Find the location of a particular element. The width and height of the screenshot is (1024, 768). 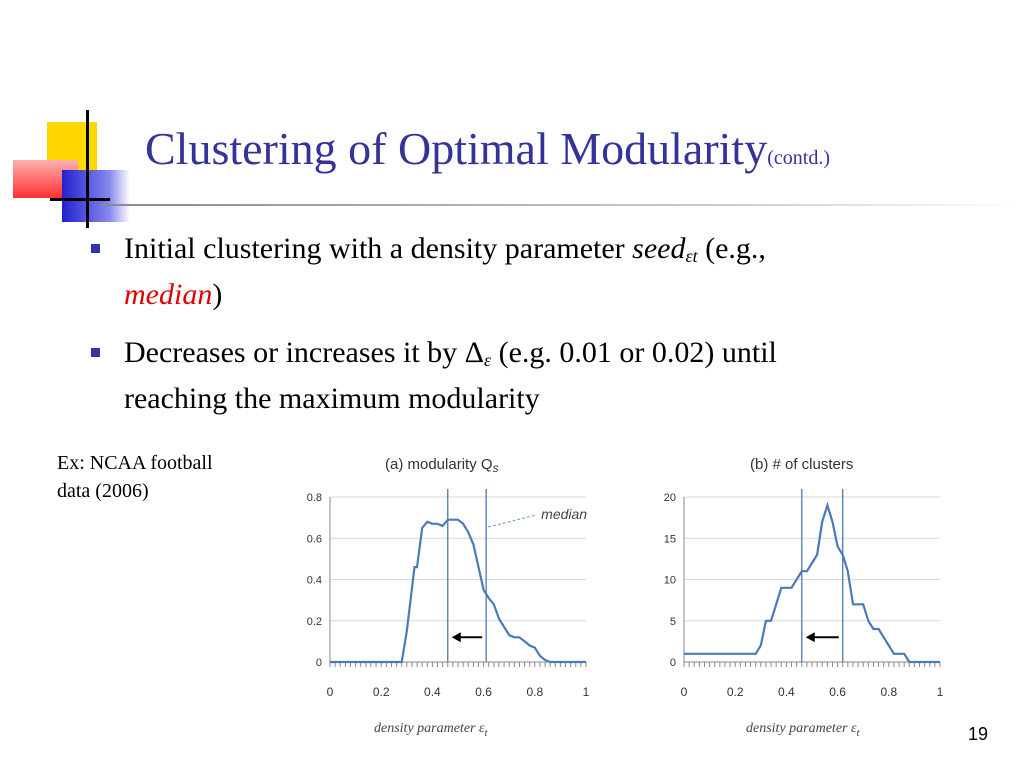

chart-a-xtick-label: 0.8 is located at coordinates (534, 692).